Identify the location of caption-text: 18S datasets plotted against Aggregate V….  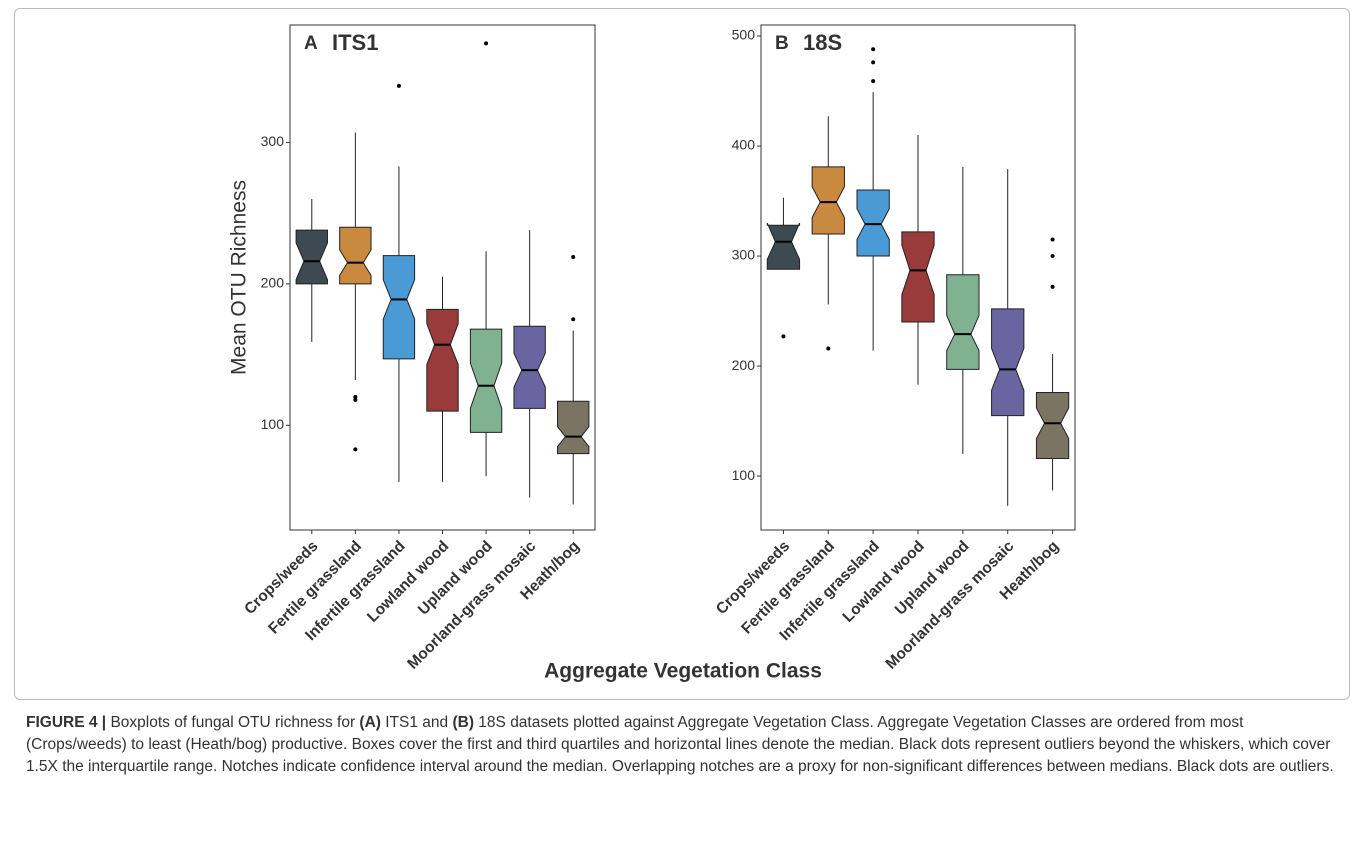
(680, 744).